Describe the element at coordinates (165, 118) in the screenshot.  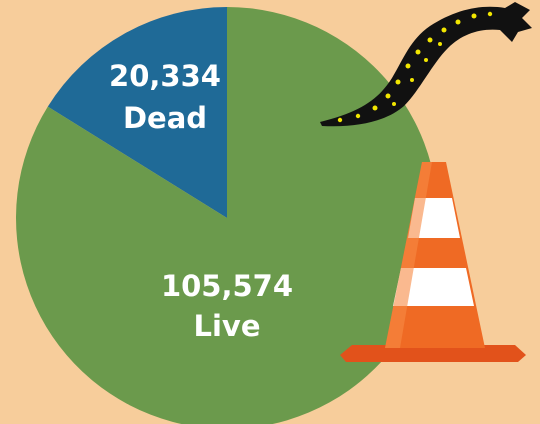
I see `category-label: Dead` at that location.